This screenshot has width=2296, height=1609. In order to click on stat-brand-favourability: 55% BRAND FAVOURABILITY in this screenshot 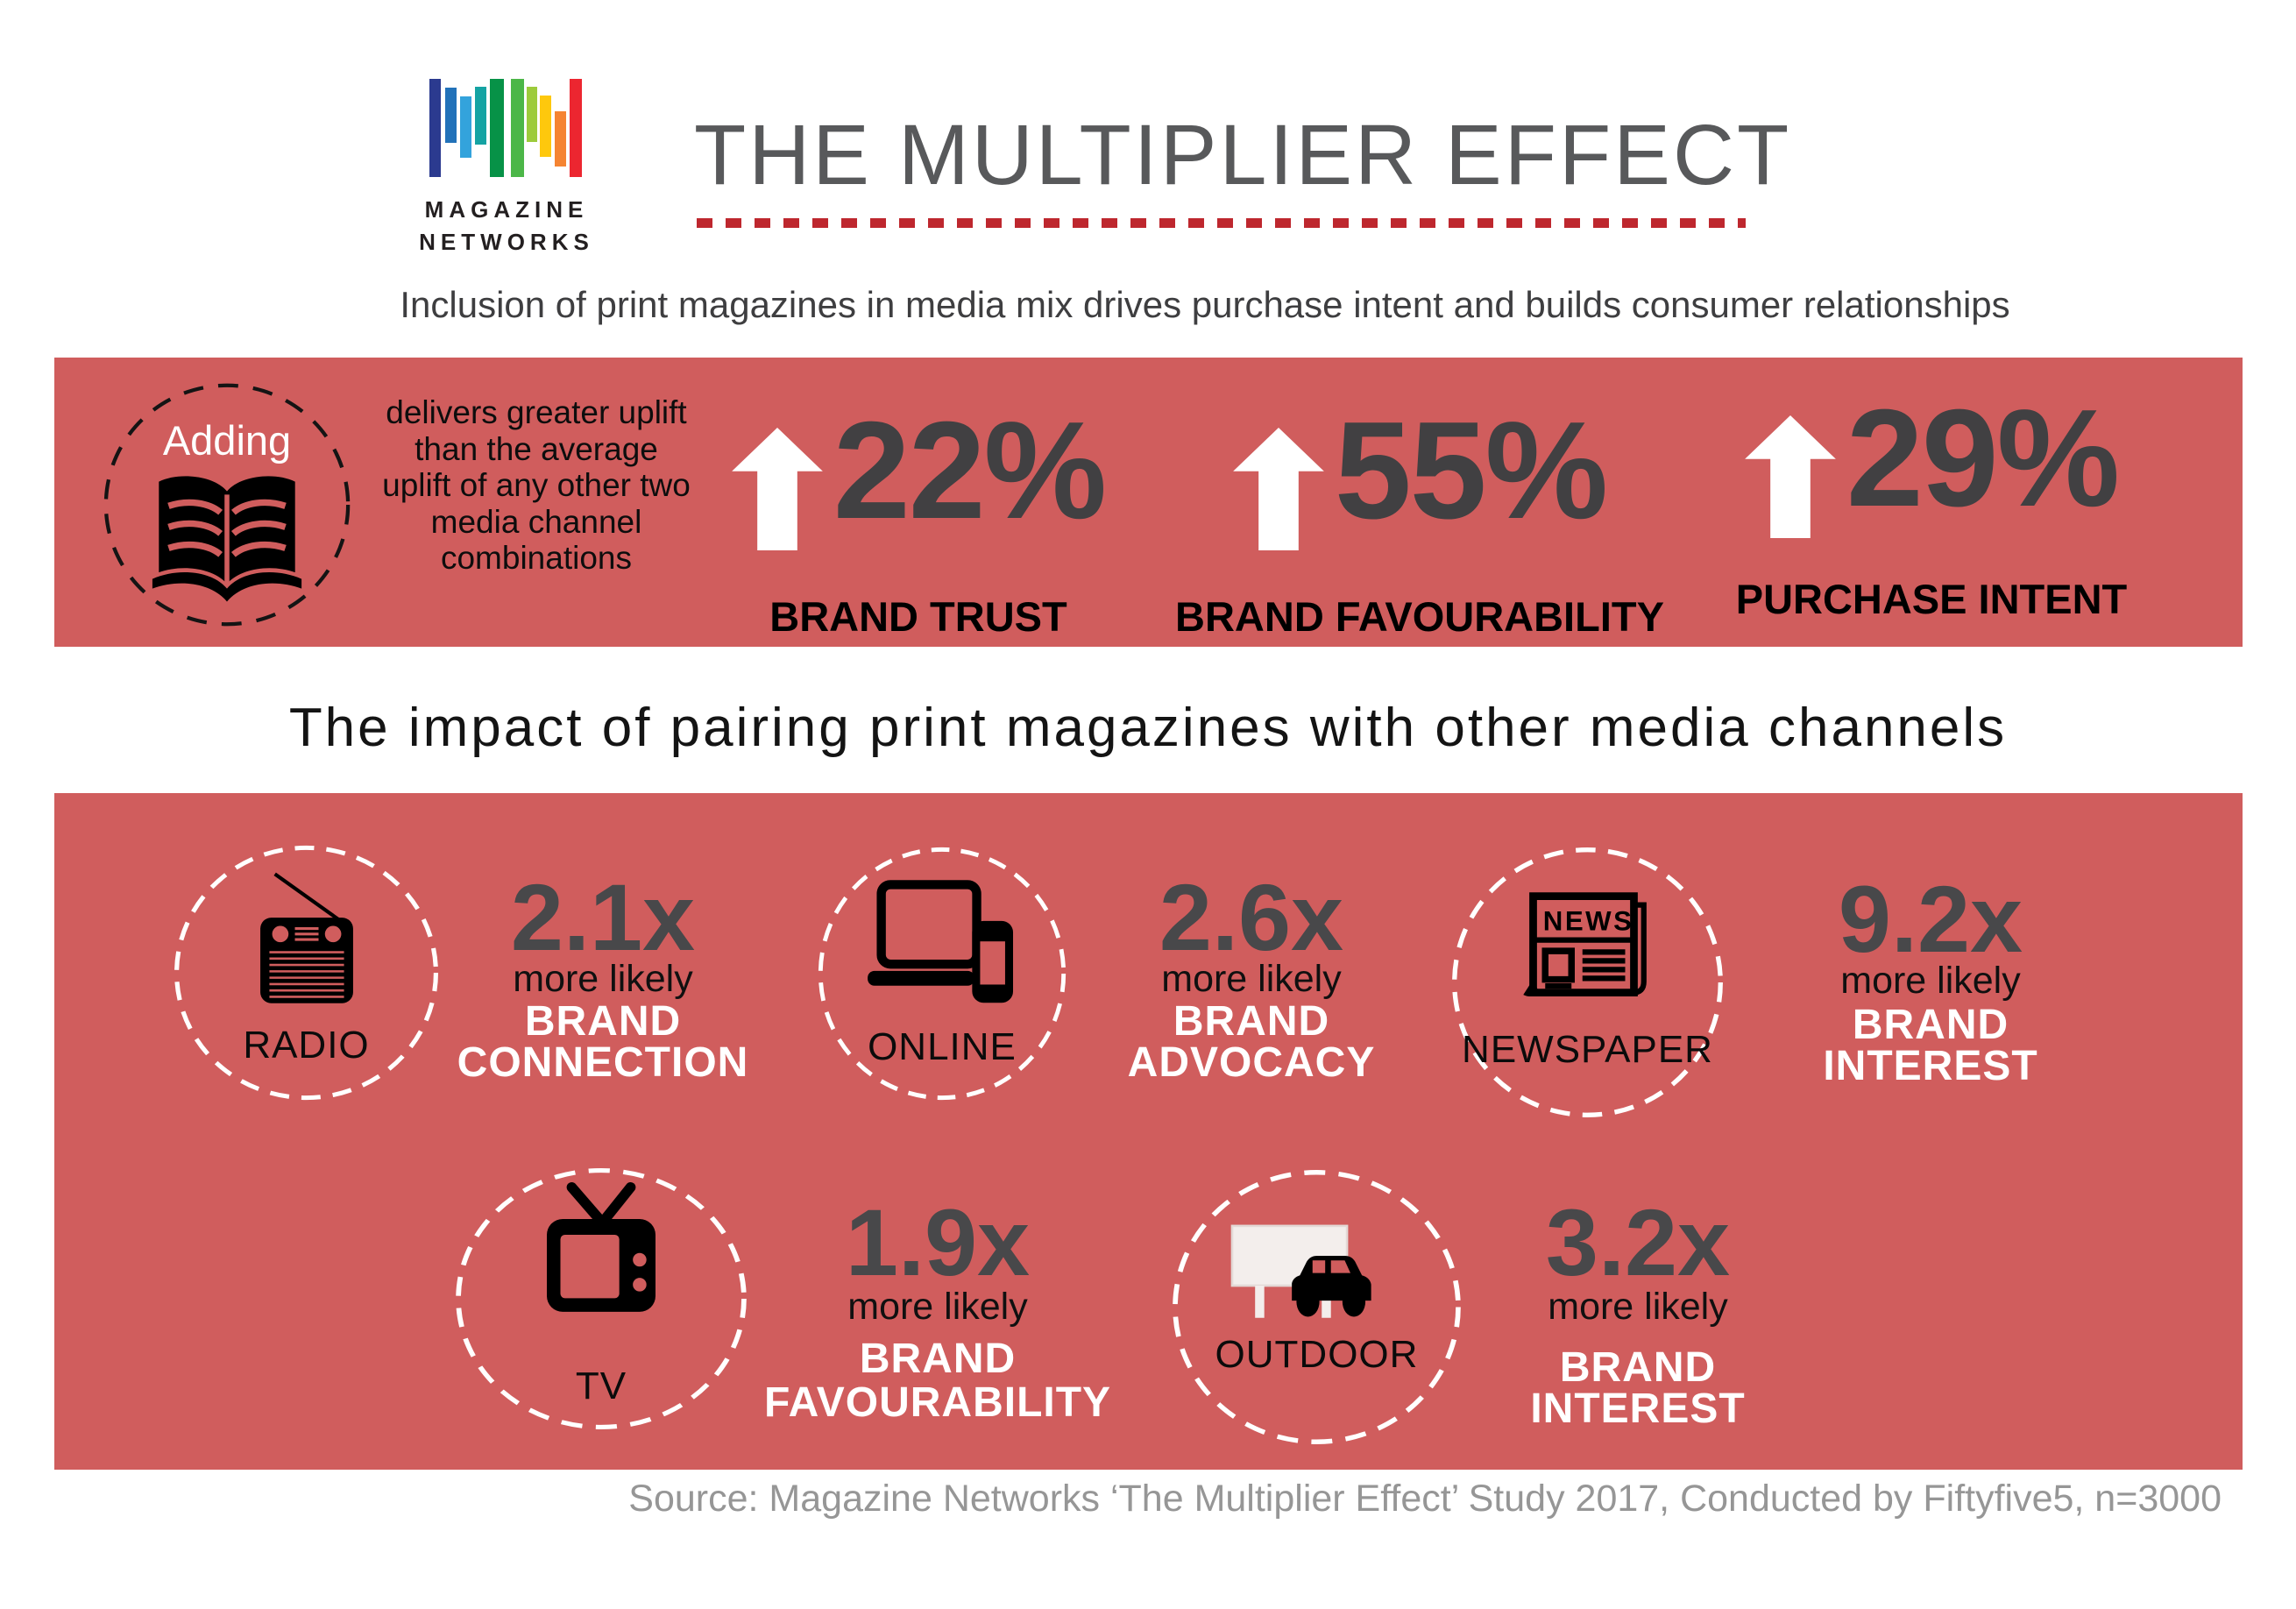, I will do `click(1419, 502)`.